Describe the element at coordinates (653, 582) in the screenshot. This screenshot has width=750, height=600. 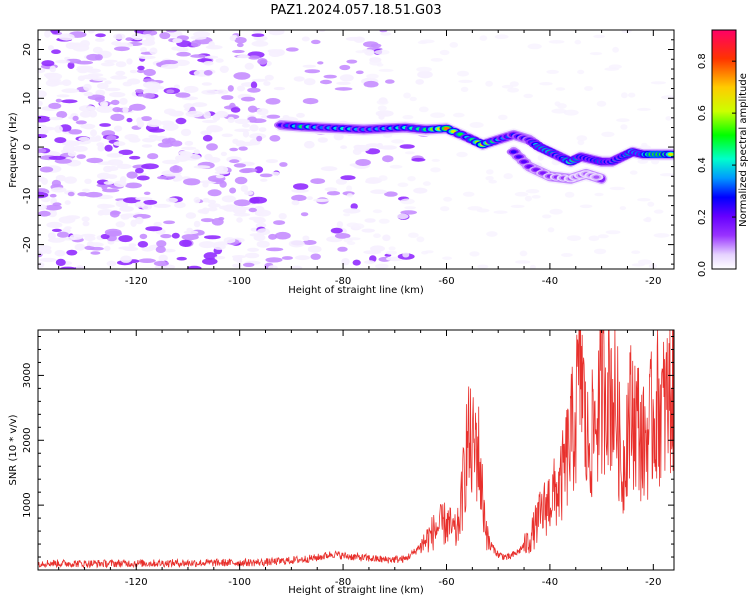
I see `x-tick-label: -20` at that location.